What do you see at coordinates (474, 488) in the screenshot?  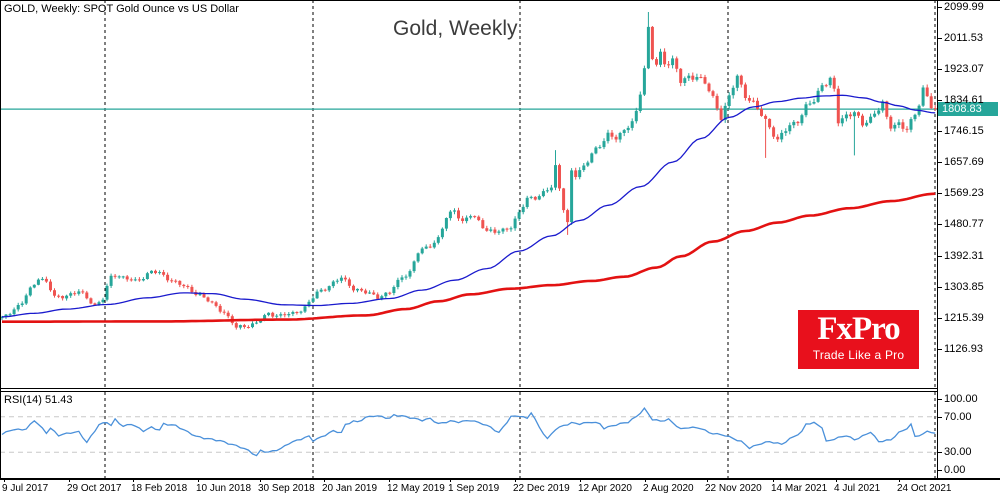 I see `date-tick-label: 1 Sep 2019` at bounding box center [474, 488].